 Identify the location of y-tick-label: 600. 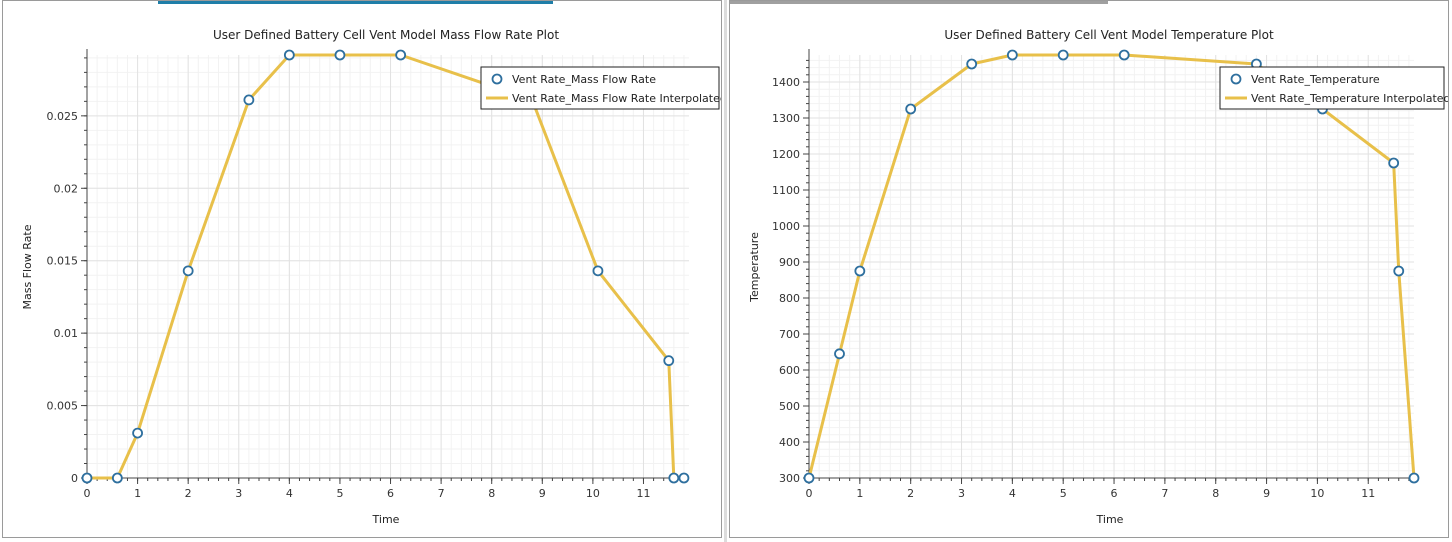
(789, 370).